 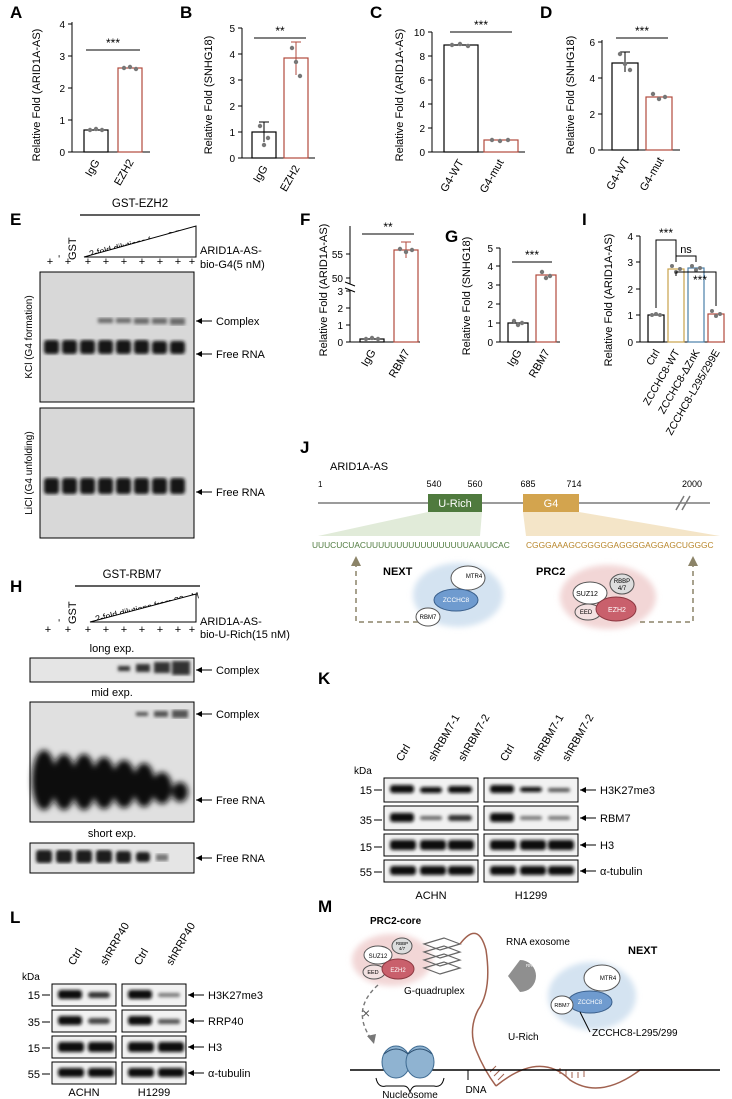 I want to click on cell-line: ACHN, so click(x=430, y=896).